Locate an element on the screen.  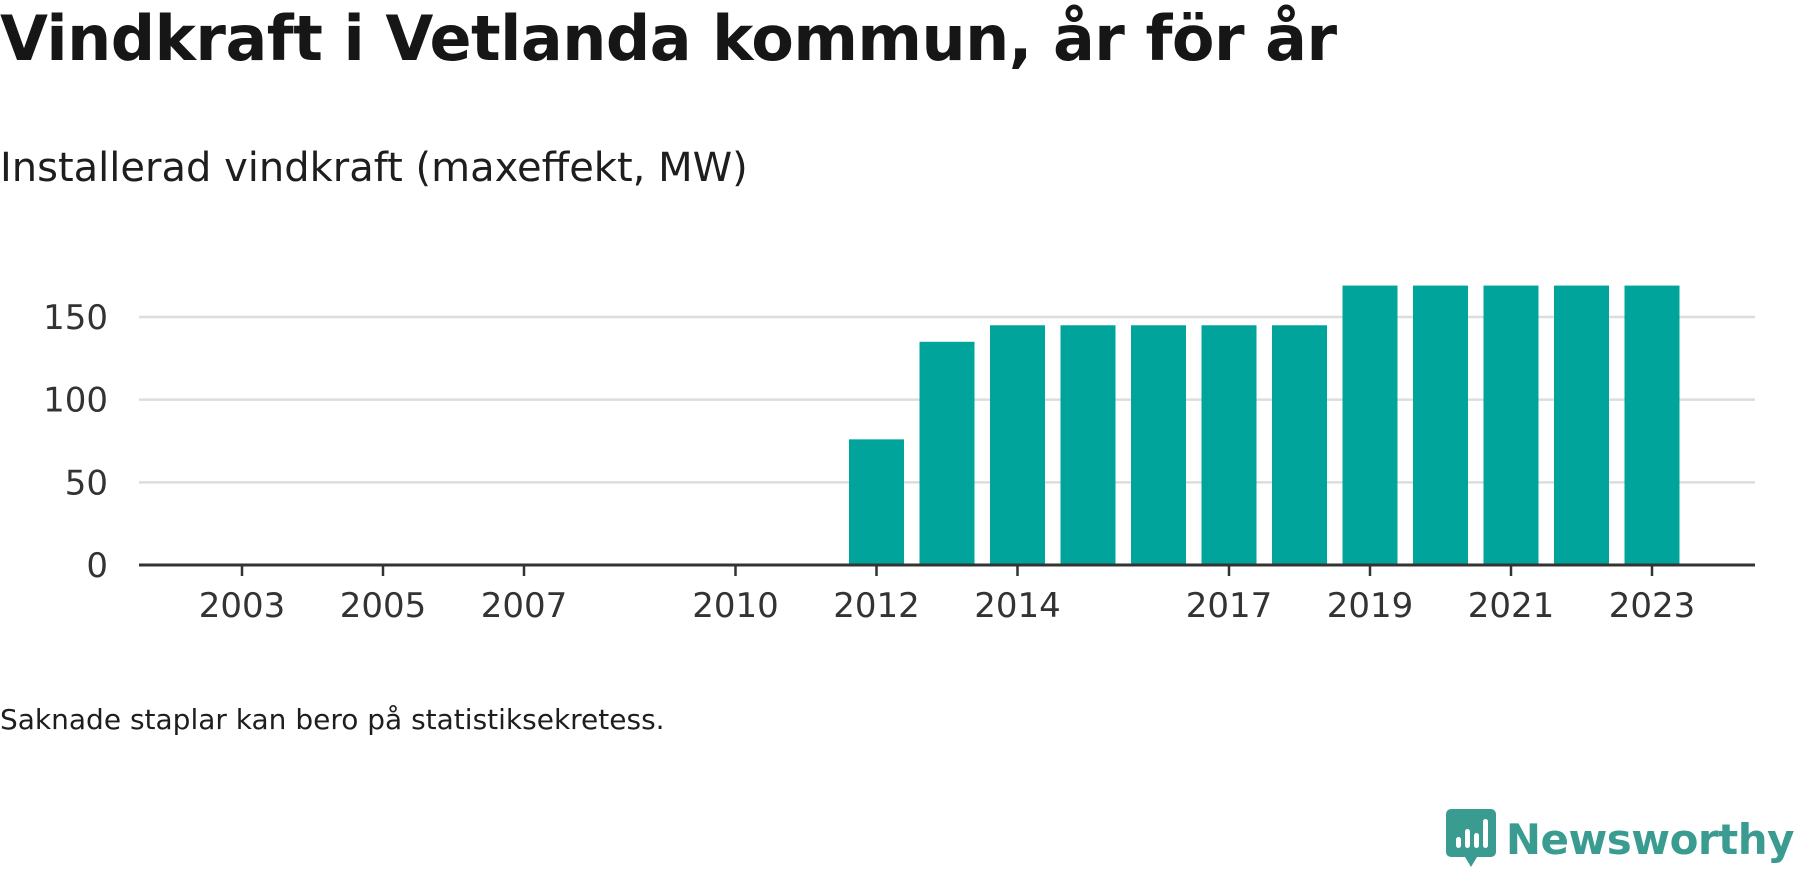
axes is located at coordinates (947, 569).